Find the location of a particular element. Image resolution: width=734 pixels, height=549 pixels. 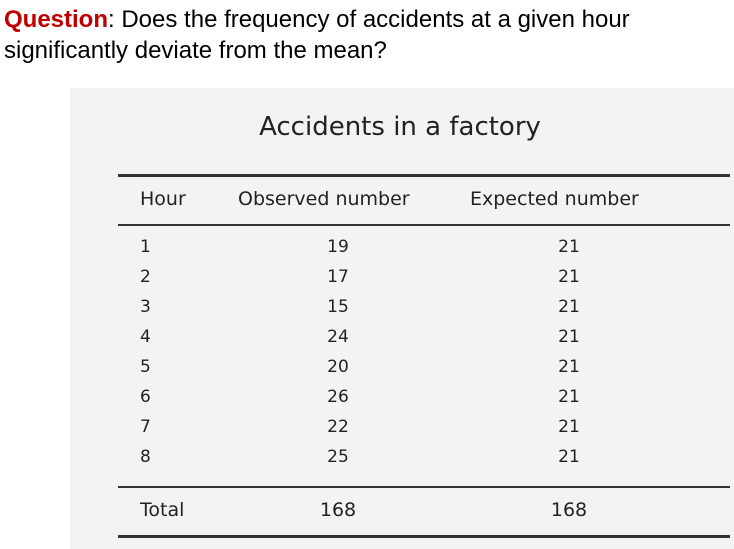

total-expected: 168 is located at coordinates (569, 510).